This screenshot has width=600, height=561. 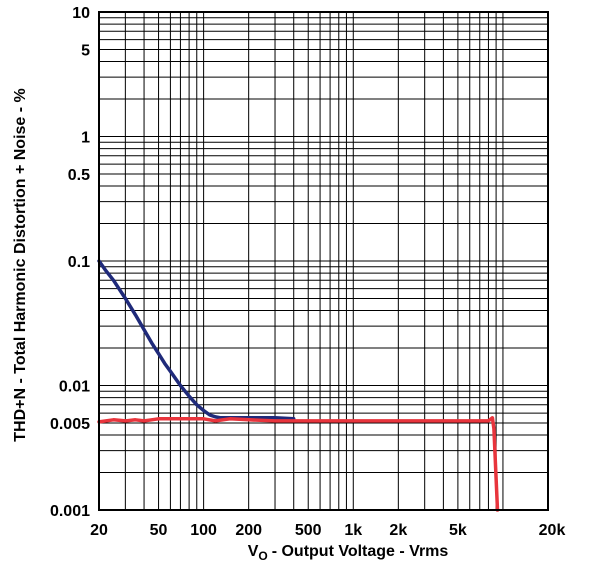 What do you see at coordinates (70, 511) in the screenshot?
I see `y-tick-label: 0.001` at bounding box center [70, 511].